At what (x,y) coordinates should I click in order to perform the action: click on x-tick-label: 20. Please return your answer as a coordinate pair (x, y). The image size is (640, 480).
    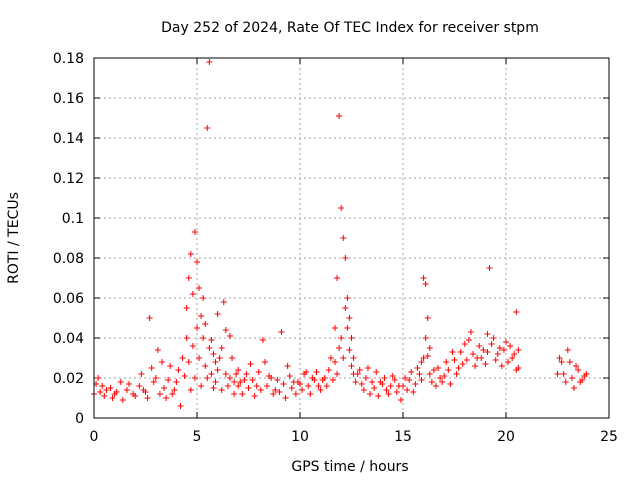
    Looking at the image, I should click on (506, 437).